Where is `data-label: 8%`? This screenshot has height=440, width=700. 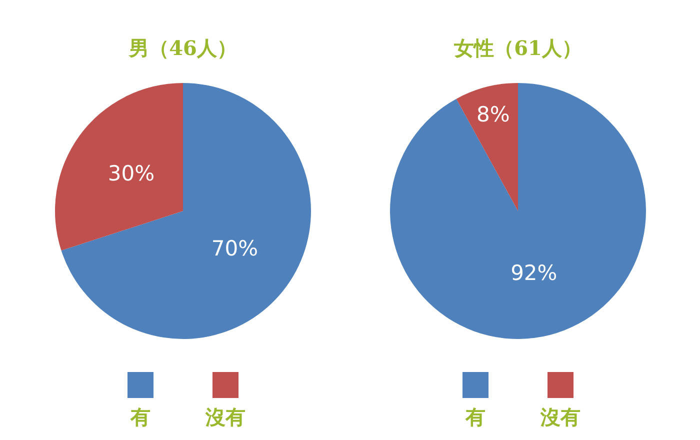
data-label: 8% is located at coordinates (493, 114).